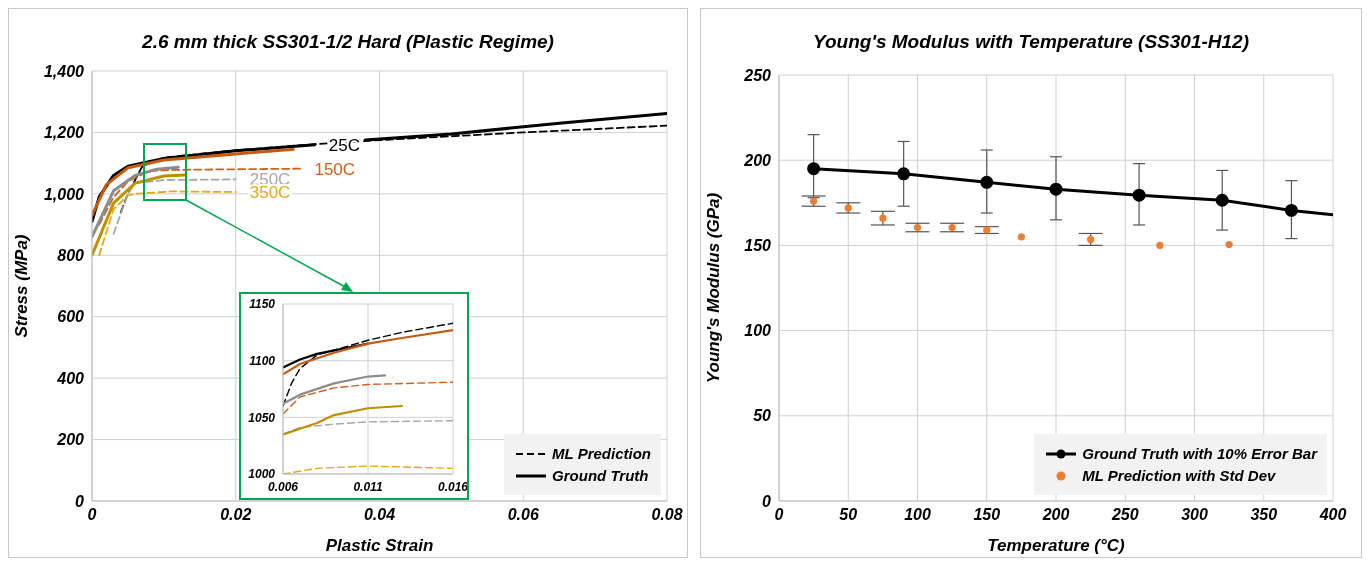 This screenshot has width=1370, height=566. Describe the element at coordinates (1332, 515) in the screenshot. I see `x-tick-label: 400` at that location.